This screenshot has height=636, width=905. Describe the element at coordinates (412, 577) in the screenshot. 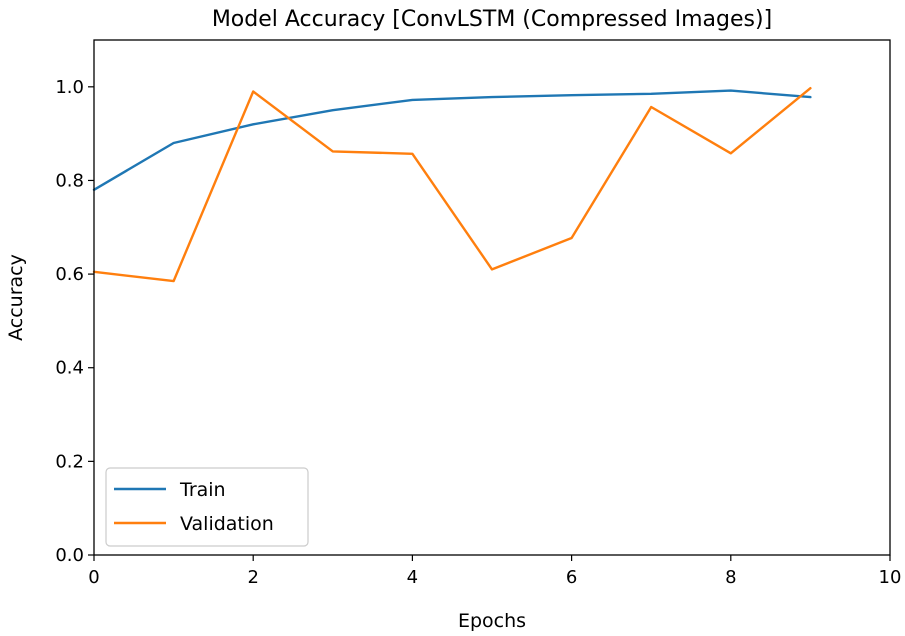

I see `x-tick-label: 4` at that location.